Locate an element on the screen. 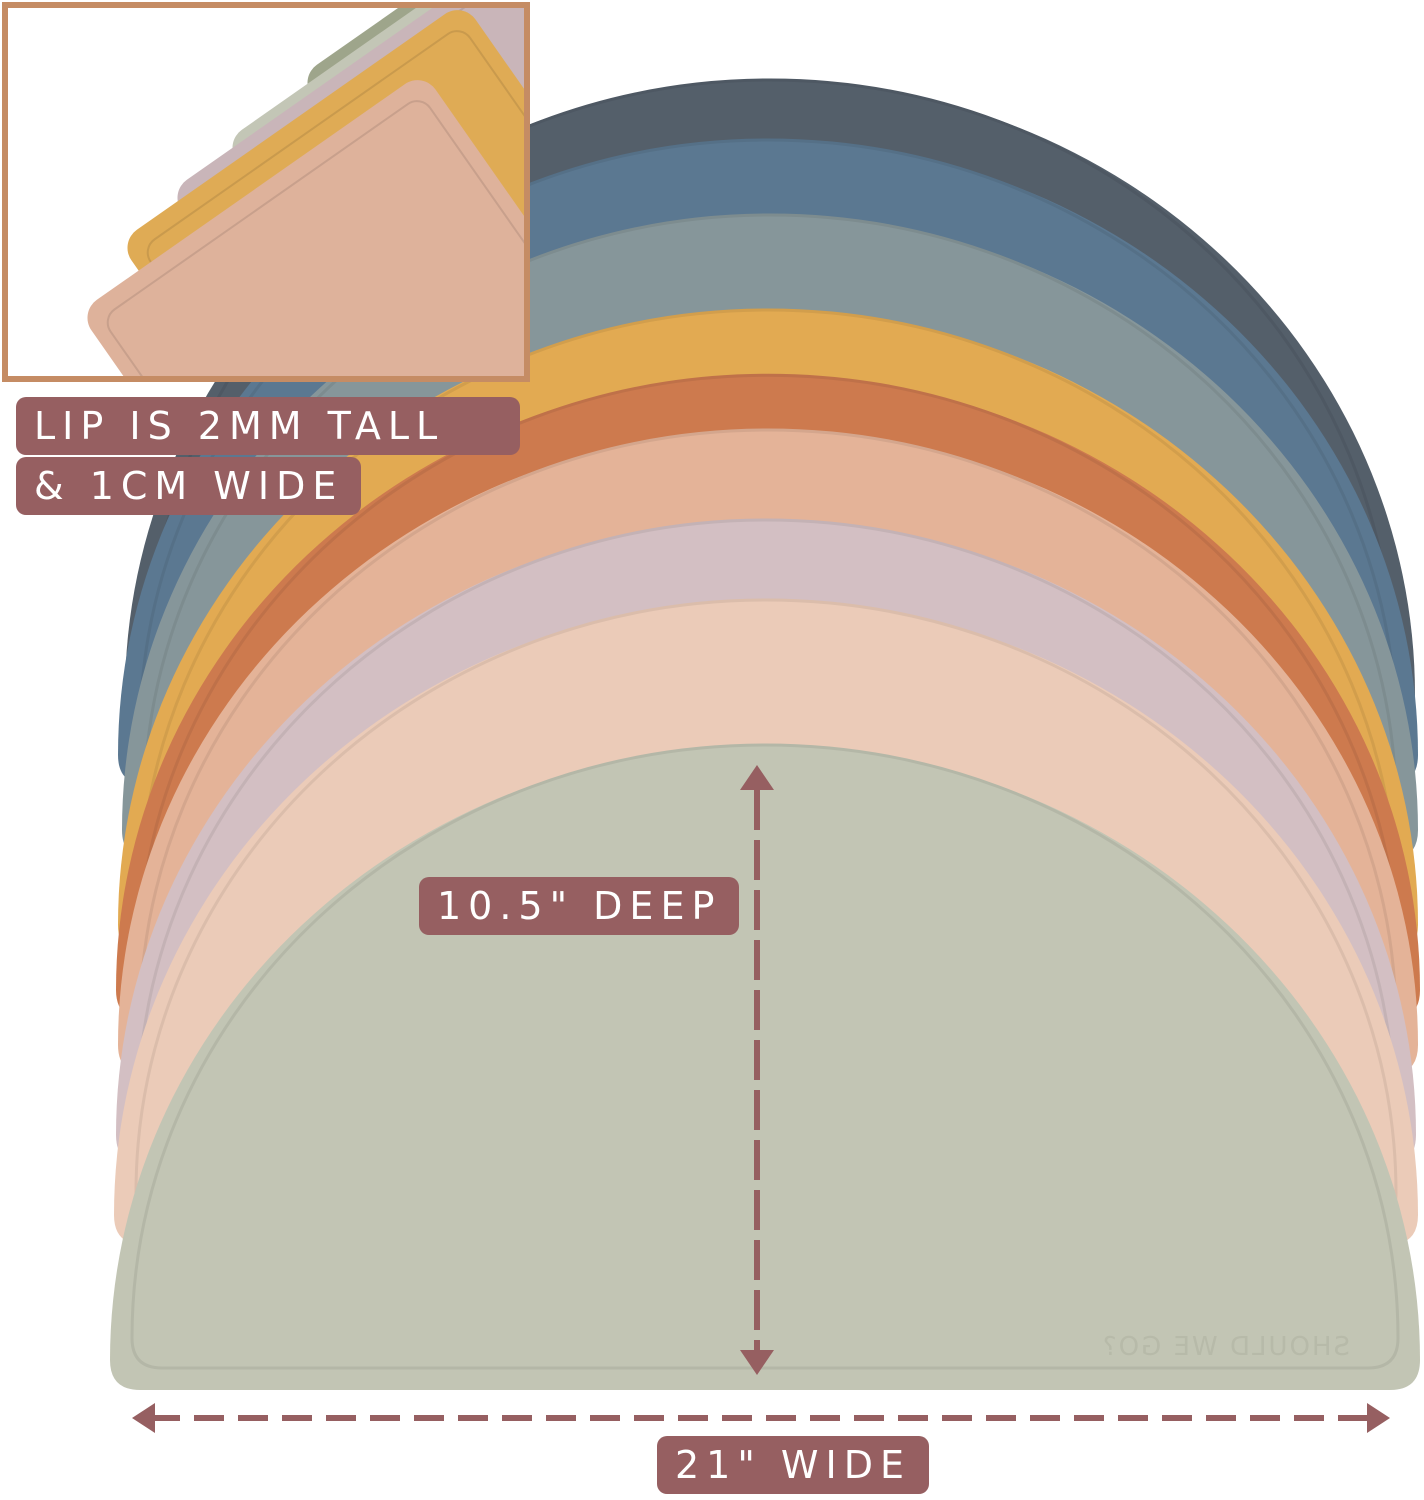  inset-mats is located at coordinates (305, 192).